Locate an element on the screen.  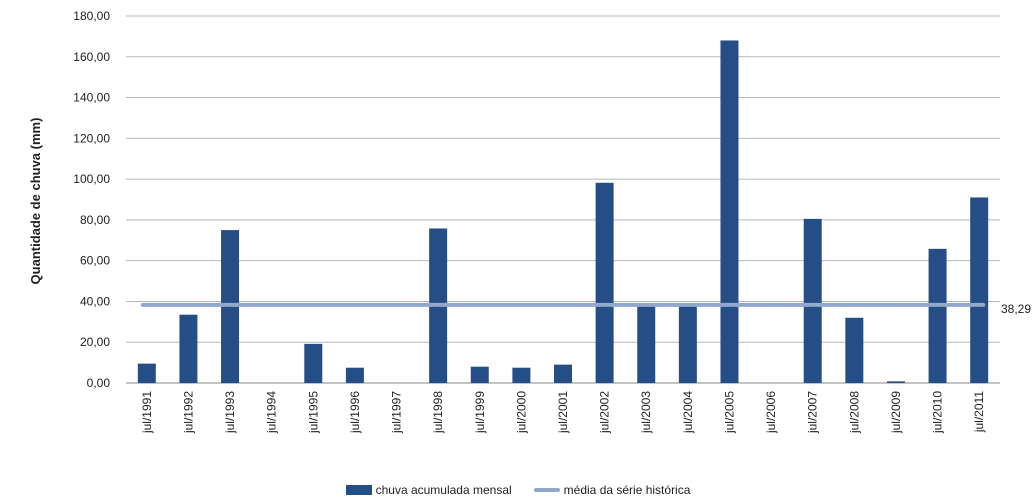
y-tick-label: 100,00 is located at coordinates (91, 179).